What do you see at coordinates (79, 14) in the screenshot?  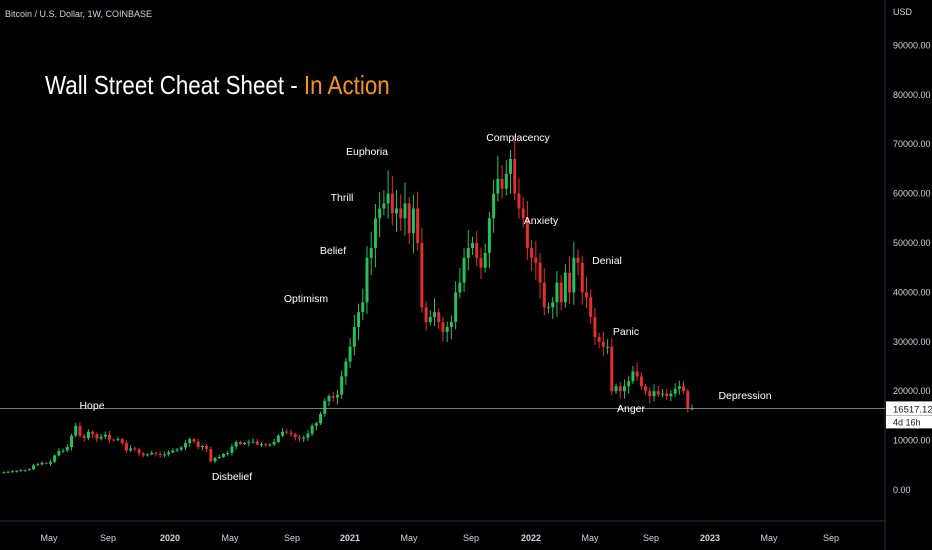 I see `symbol-header: Bitcoin / U.S. Dollar, 1W, COINBASE` at bounding box center [79, 14].